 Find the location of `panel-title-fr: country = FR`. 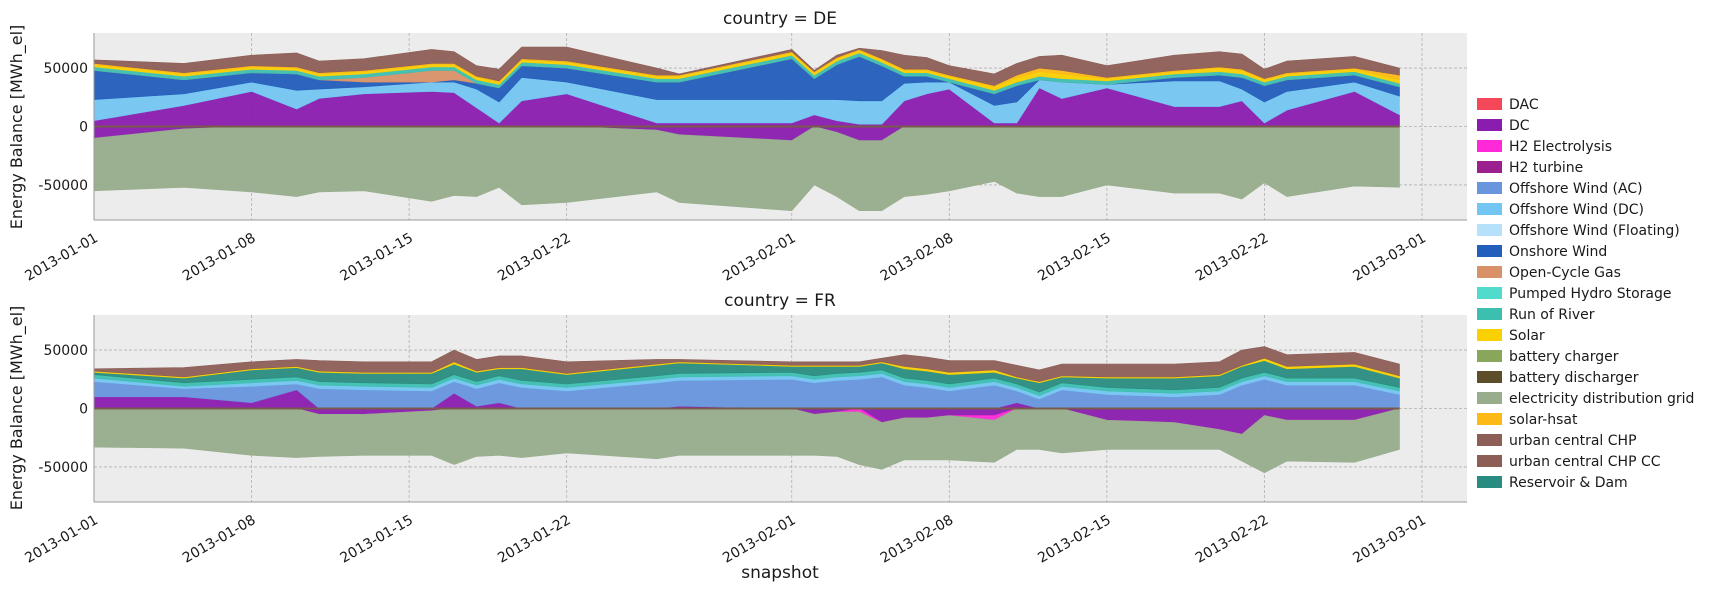

panel-title-fr: country = FR is located at coordinates (780, 301).